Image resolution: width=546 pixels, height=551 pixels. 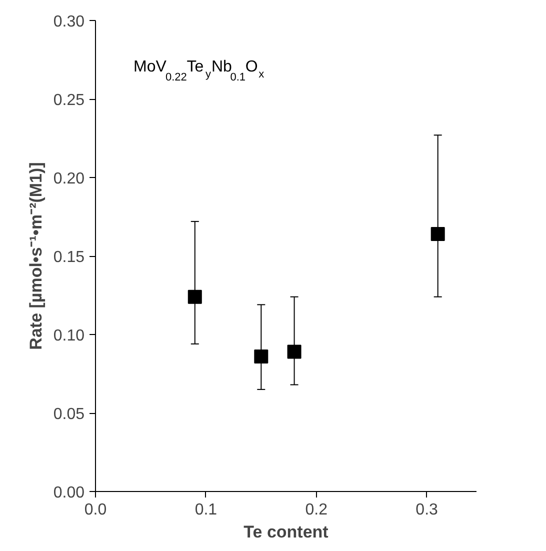 What do you see at coordinates (69, 179) in the screenshot?
I see `y-tick-label: 0.20` at bounding box center [69, 179].